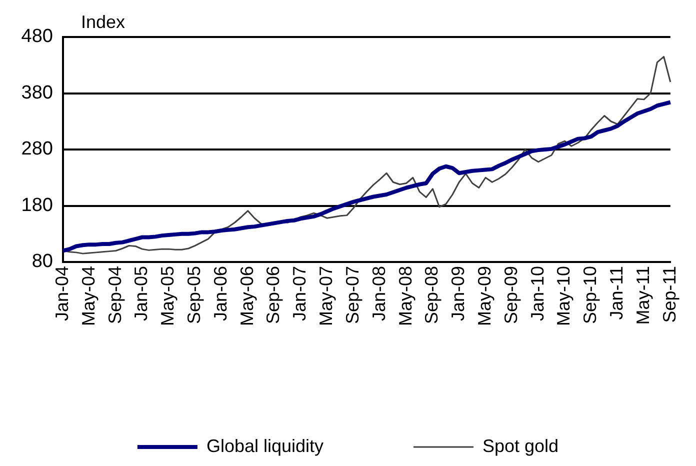 The height and width of the screenshot is (466, 696). I want to click on x-tick-label: Sep-05, so click(194, 295).